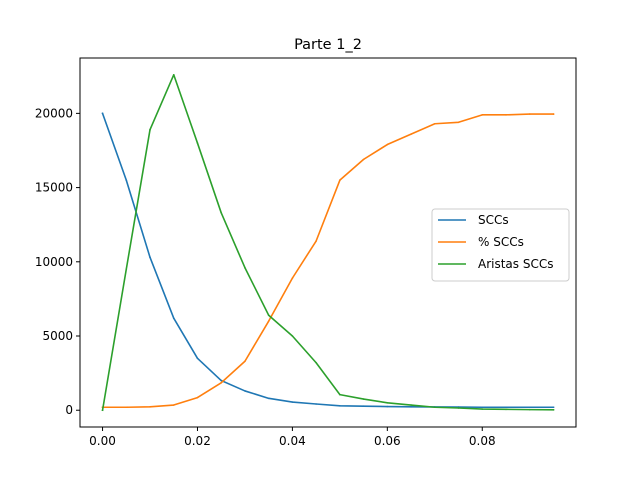 The height and width of the screenshot is (480, 640). What do you see at coordinates (57, 336) in the screenshot?
I see `y-tick-label: 5000` at bounding box center [57, 336].